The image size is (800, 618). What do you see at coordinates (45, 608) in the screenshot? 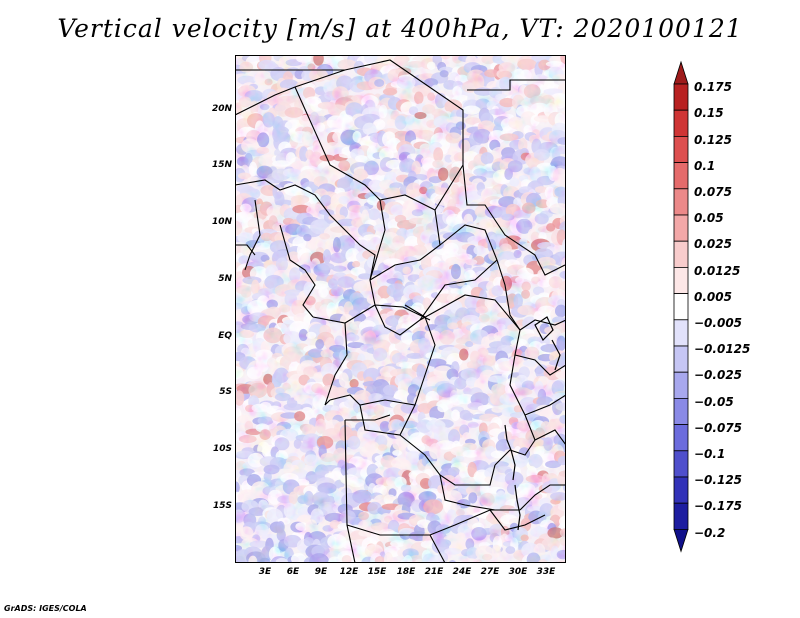
I see `grads-credit: GrADS: IGES/COLA` at bounding box center [45, 608].